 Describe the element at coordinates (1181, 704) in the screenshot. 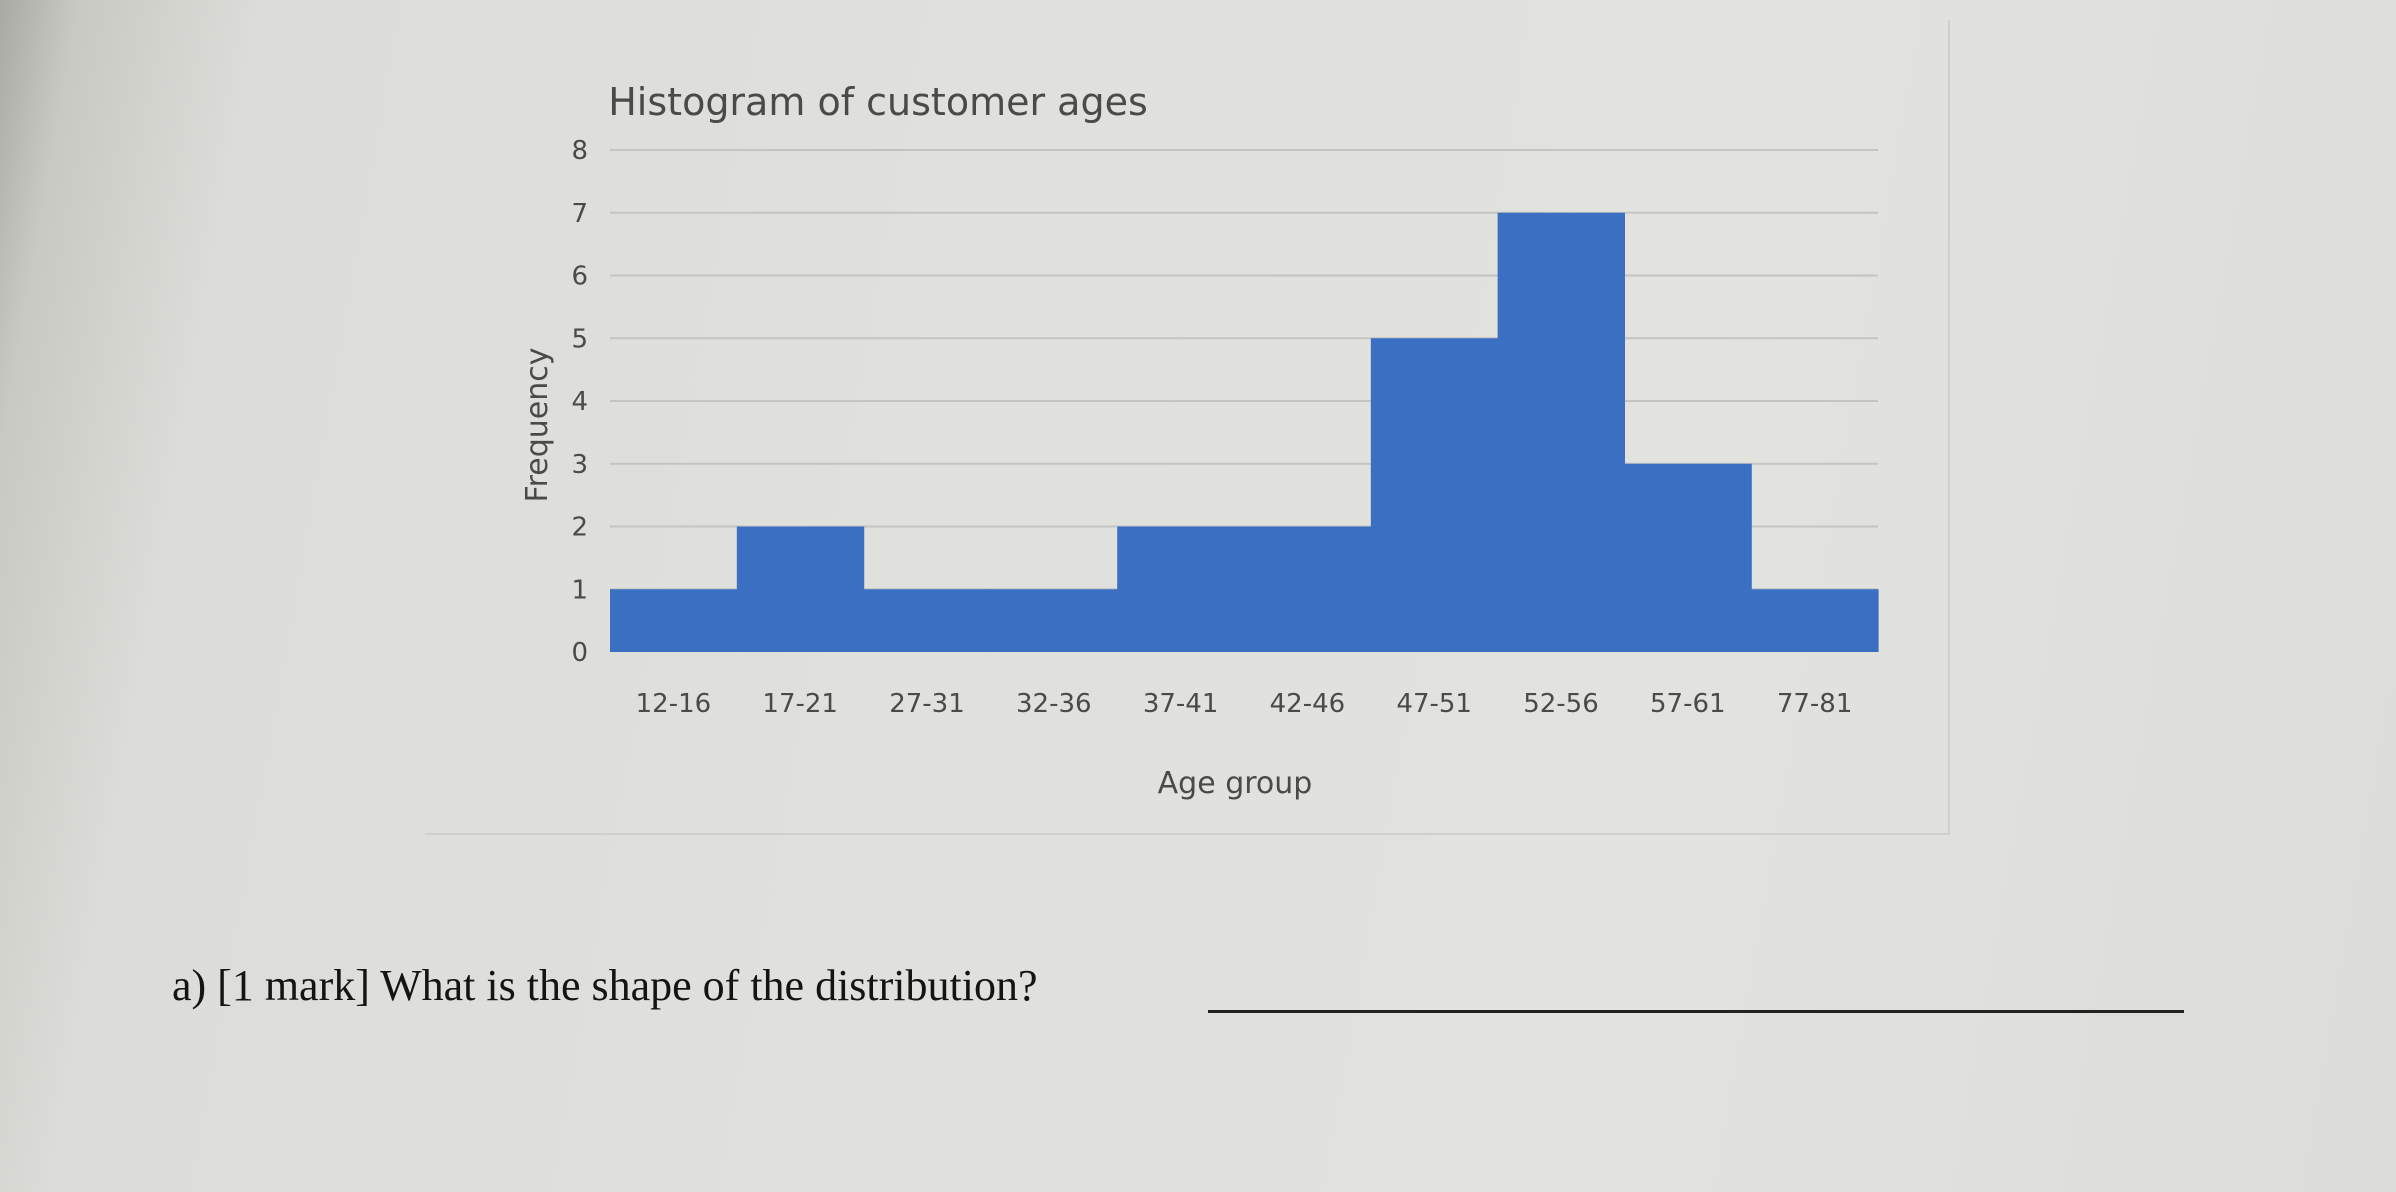

I see `x-tick-label: 37-41` at that location.